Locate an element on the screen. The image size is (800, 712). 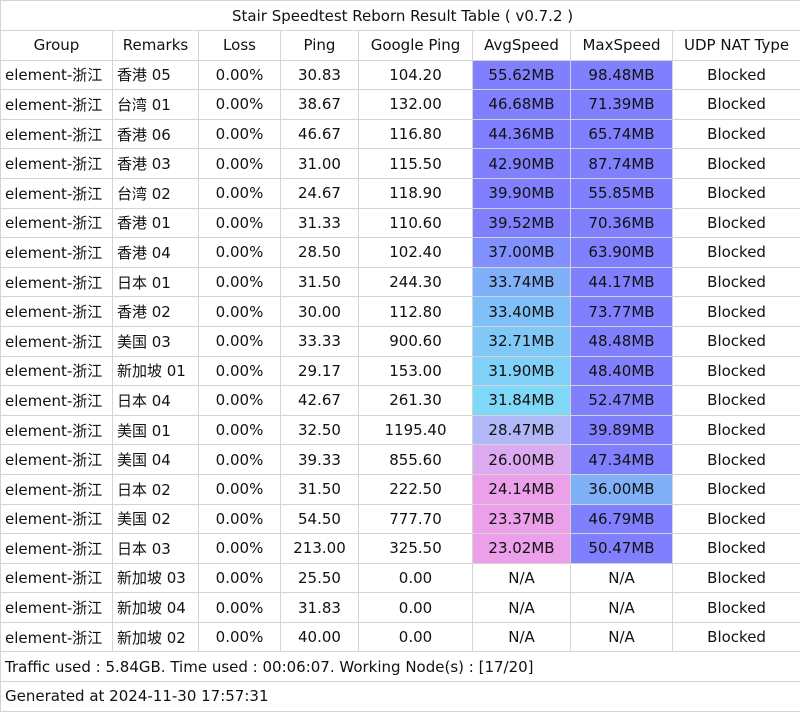
cell-google-ping: 1195.40 is located at coordinates (416, 430).